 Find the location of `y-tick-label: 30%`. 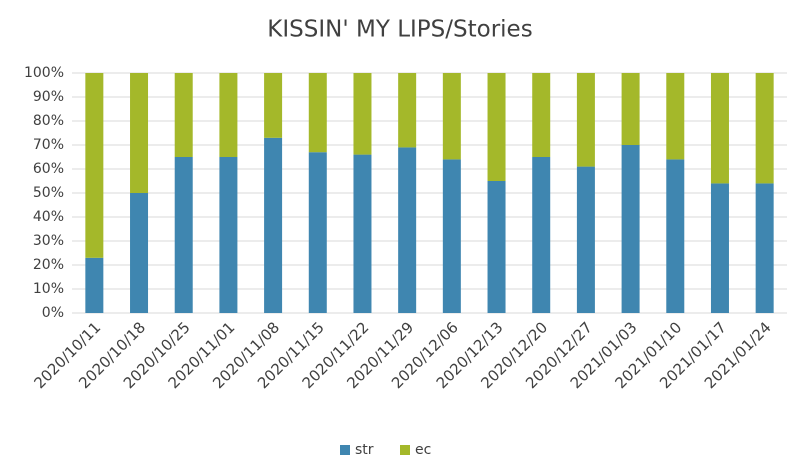

y-tick-label: 30% is located at coordinates (48, 241).